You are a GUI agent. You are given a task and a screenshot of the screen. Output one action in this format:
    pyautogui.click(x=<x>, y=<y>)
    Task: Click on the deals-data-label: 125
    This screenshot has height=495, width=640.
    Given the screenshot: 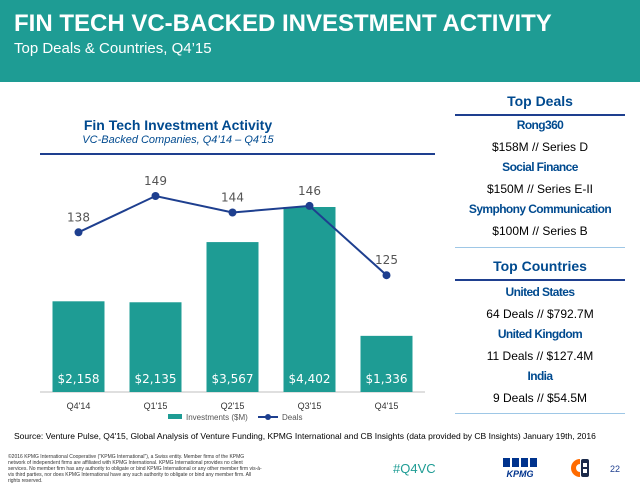 What is the action you would take?
    pyautogui.click(x=386, y=260)
    